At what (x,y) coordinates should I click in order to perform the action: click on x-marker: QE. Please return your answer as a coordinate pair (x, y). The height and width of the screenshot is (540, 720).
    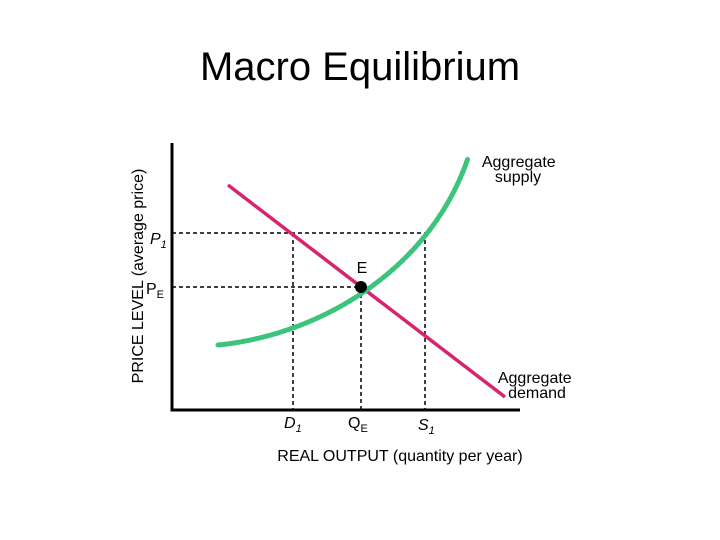
    Looking at the image, I should click on (358, 425).